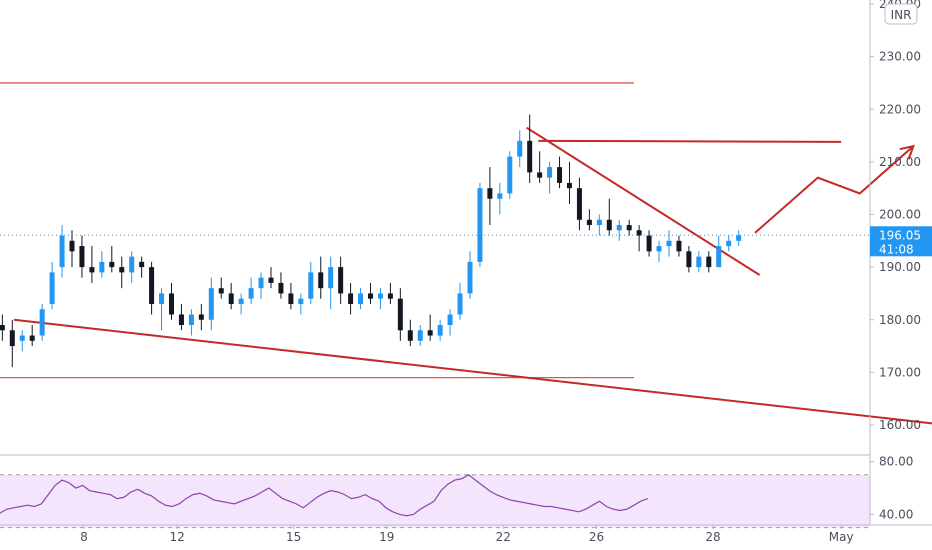 The width and height of the screenshot is (932, 550). What do you see at coordinates (900, 235) in the screenshot?
I see `current-price-label: 196.05` at bounding box center [900, 235].